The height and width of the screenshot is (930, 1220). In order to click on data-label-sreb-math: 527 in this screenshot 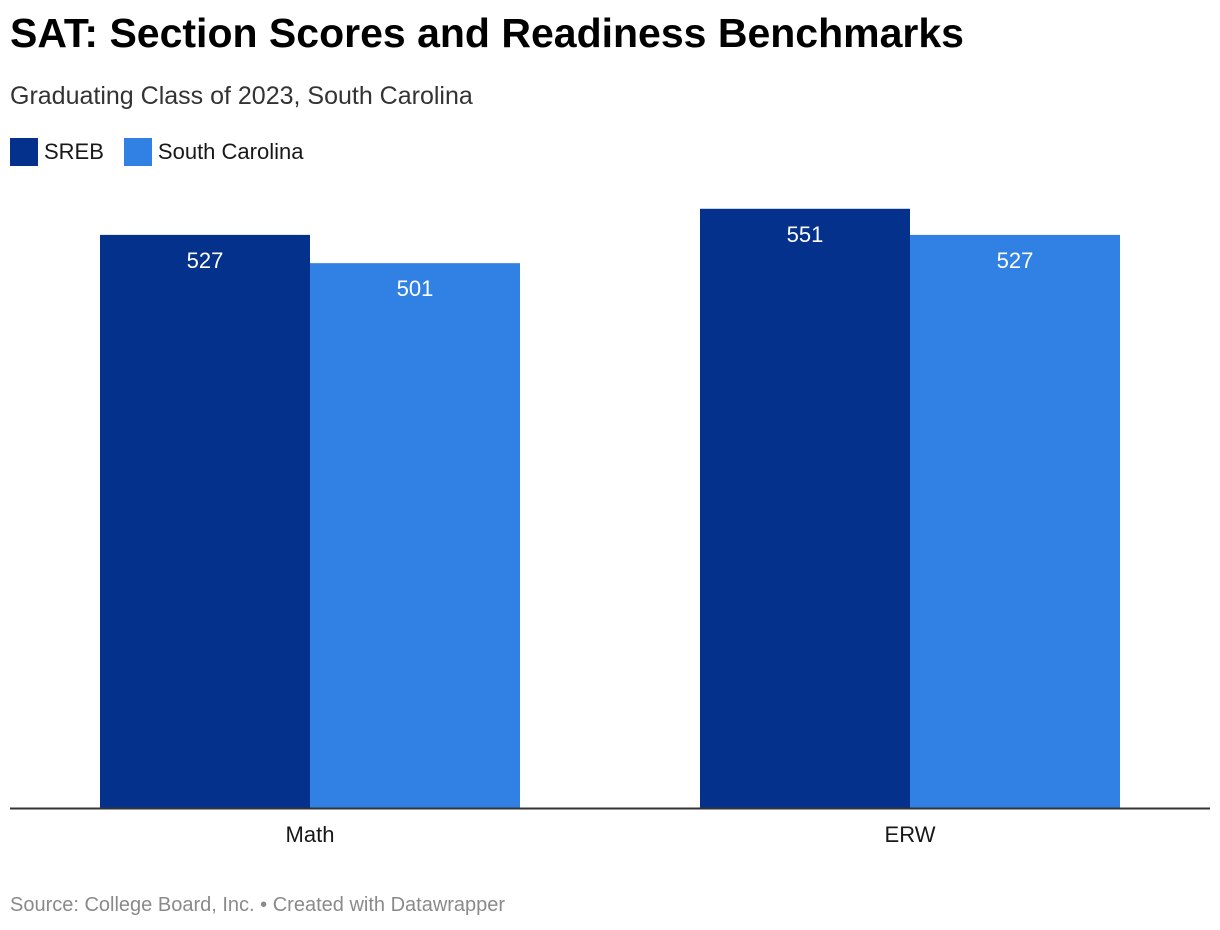, I will do `click(205, 260)`.